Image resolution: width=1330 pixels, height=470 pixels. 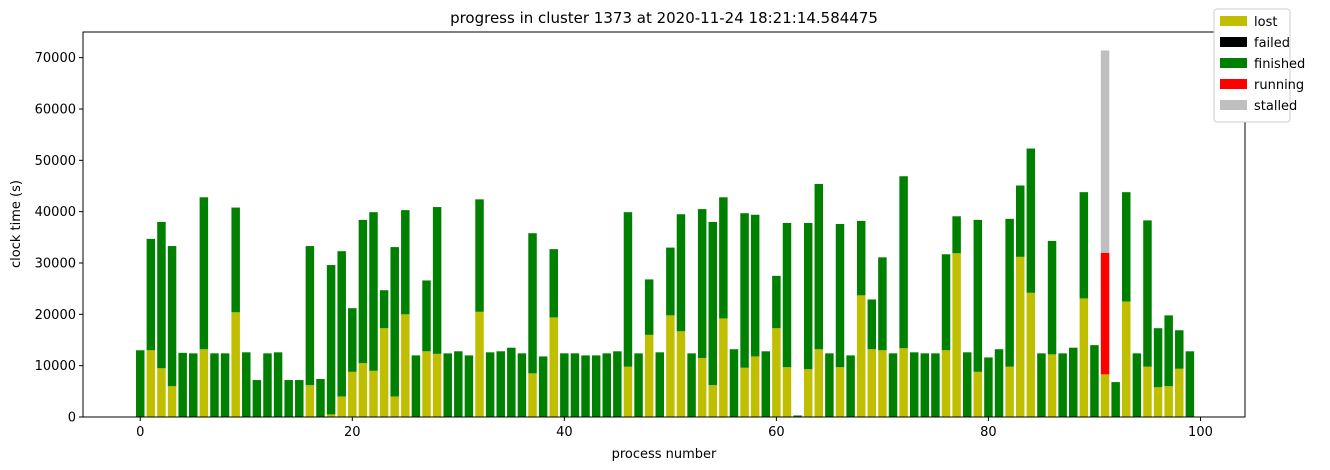 I want to click on y-tick-label: 60000, so click(x=55, y=110).